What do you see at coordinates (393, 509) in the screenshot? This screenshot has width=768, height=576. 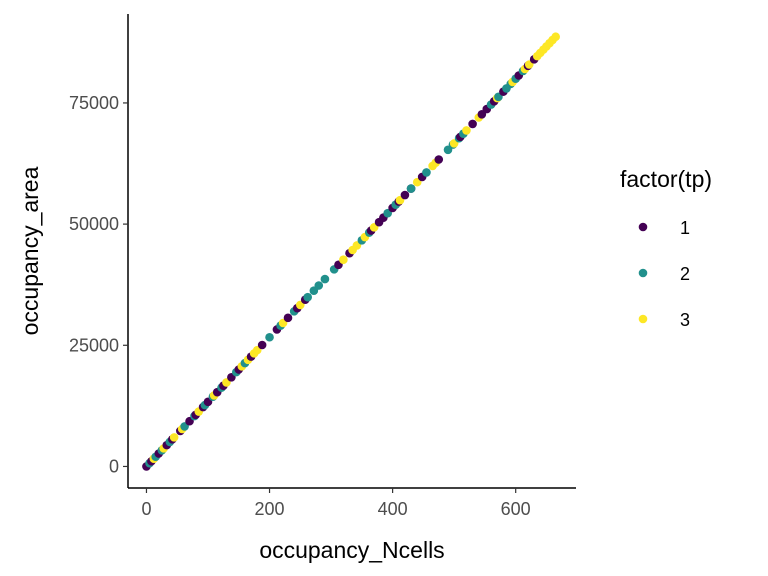 I see `x-tick-label: 400` at bounding box center [393, 509].